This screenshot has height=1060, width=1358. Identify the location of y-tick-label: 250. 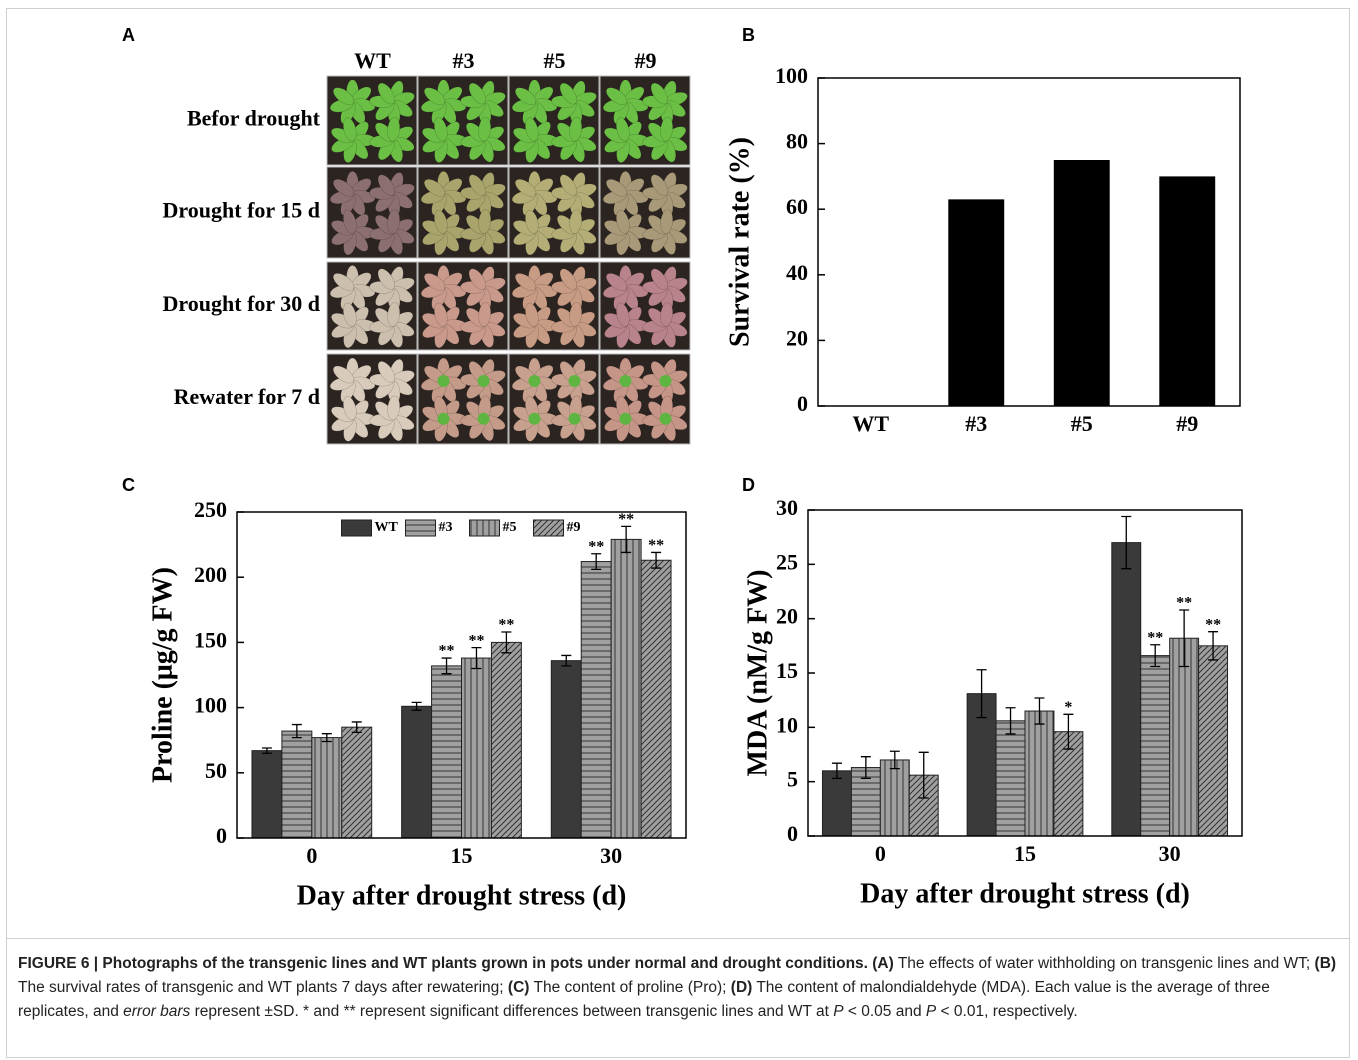
(210, 509).